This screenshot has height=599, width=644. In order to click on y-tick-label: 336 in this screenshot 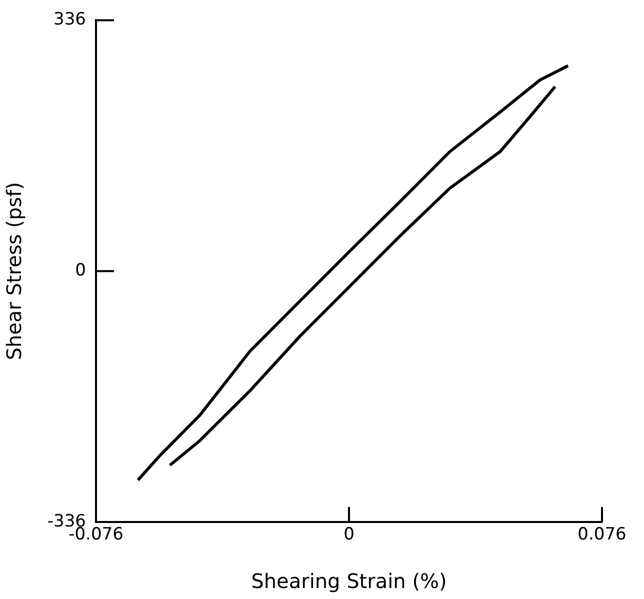, I will do `click(70, 20)`.